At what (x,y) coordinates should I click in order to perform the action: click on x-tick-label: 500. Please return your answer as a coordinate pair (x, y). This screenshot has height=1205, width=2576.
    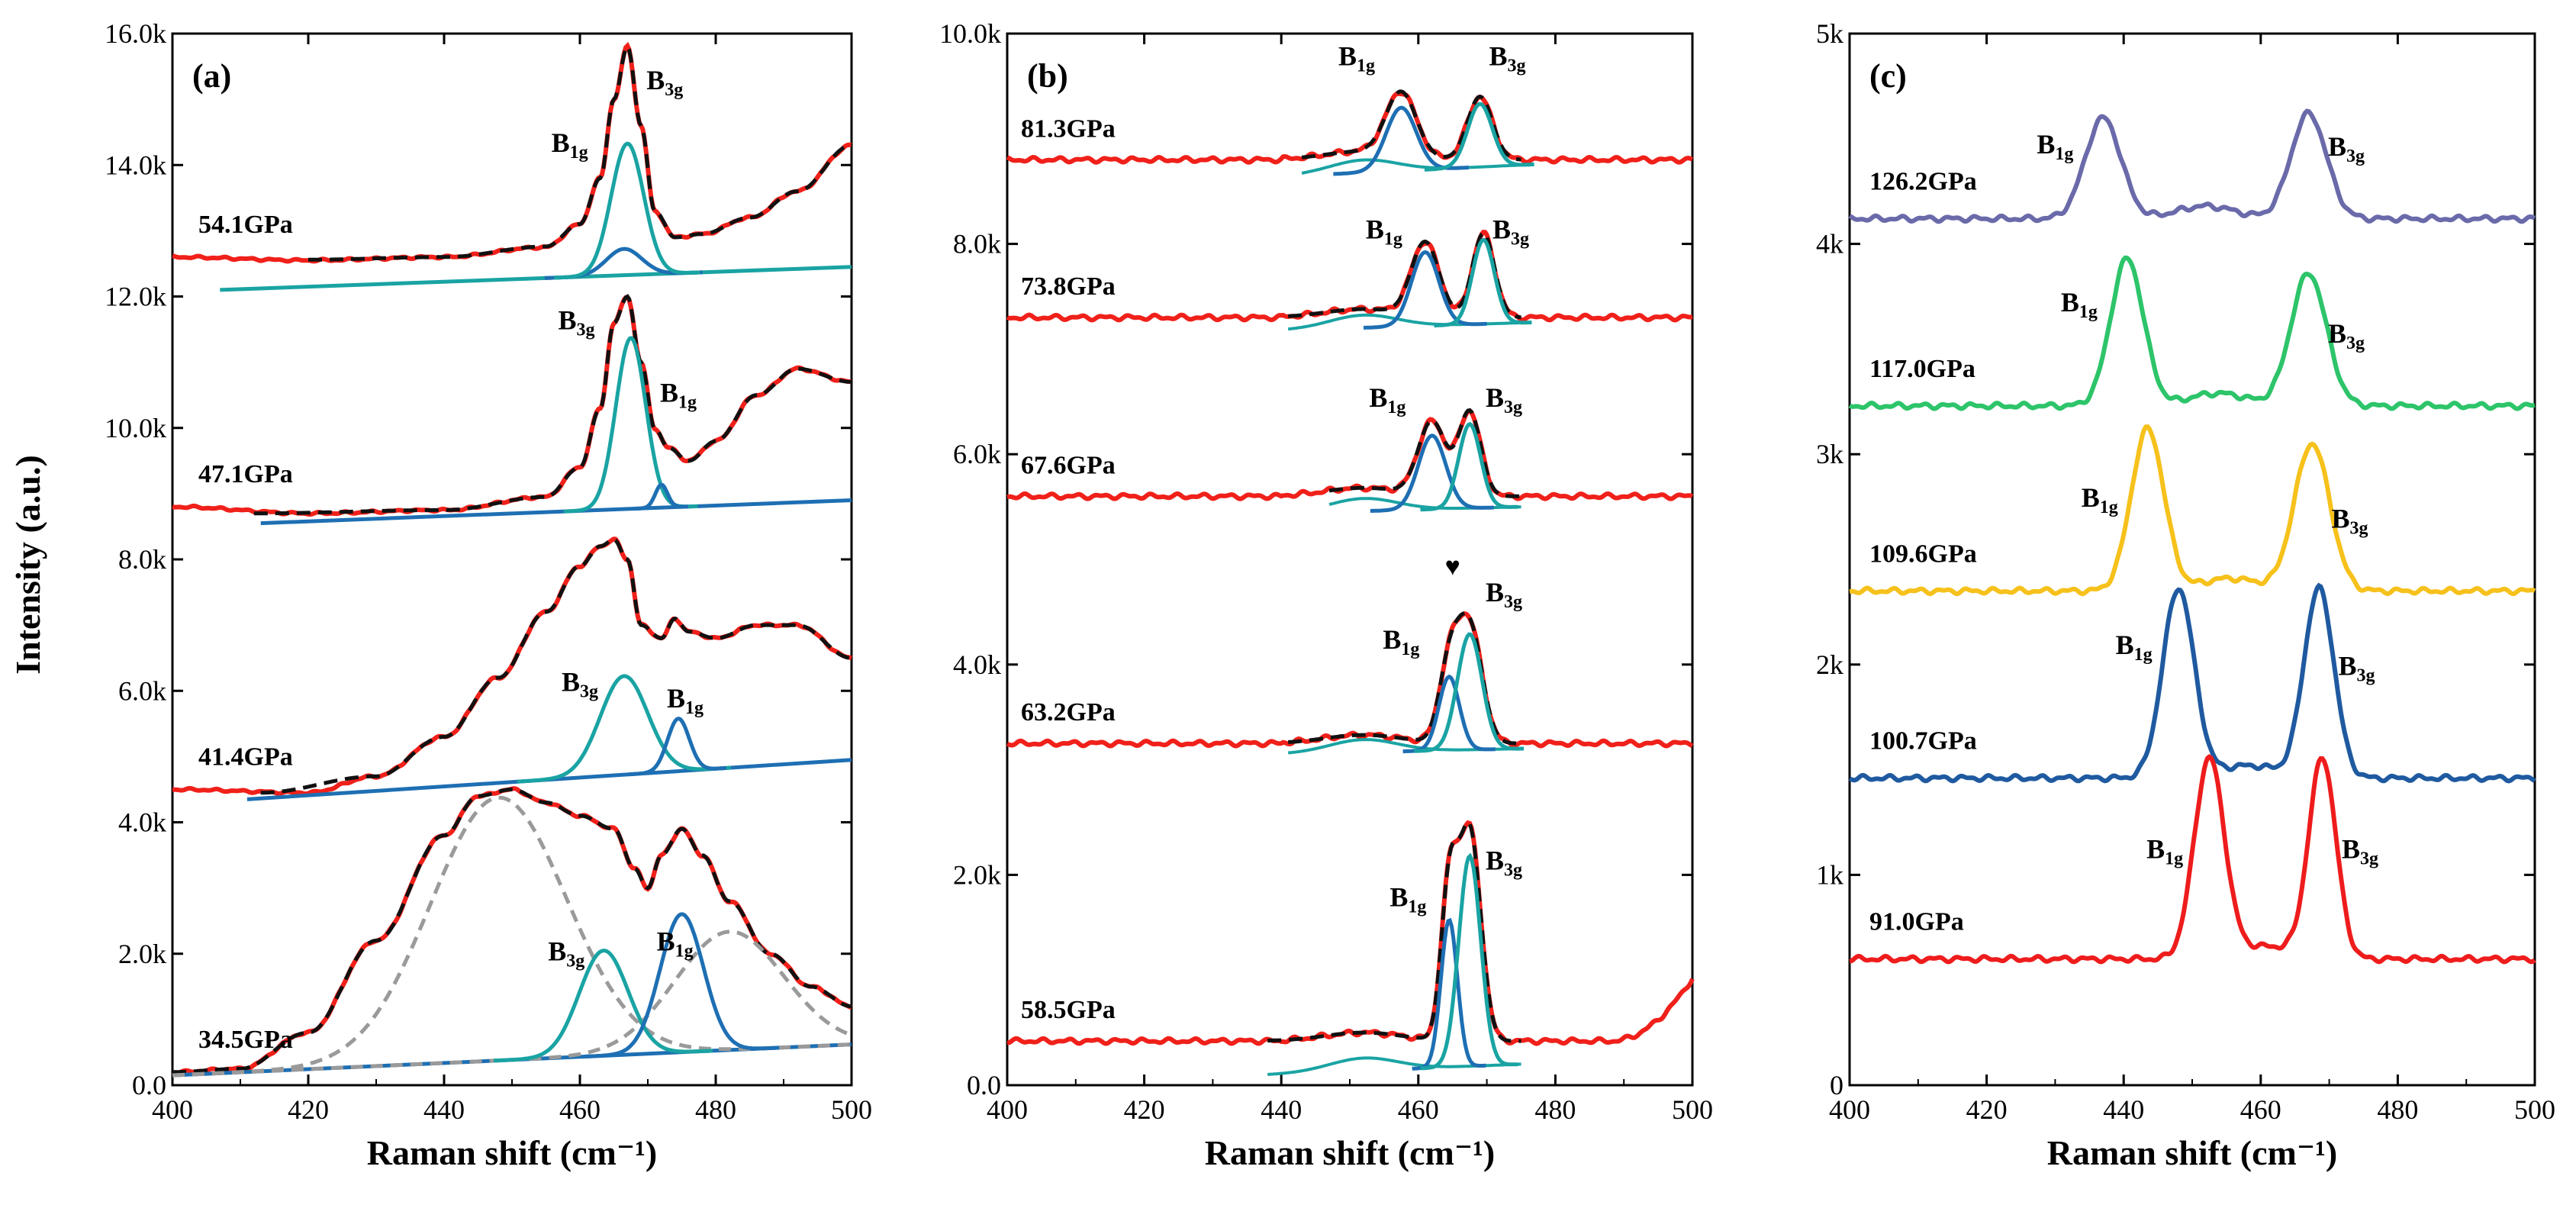
    Looking at the image, I should click on (2534, 1109).